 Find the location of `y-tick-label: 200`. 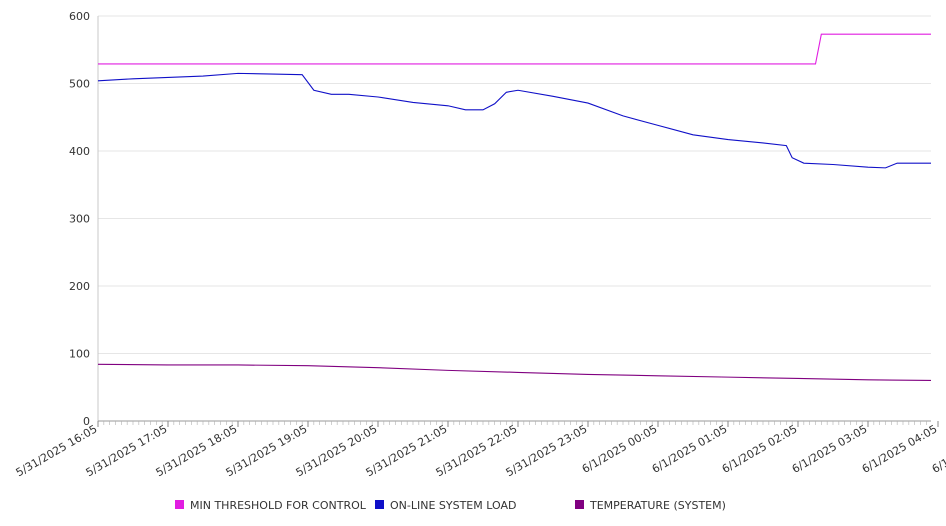

y-tick-label: 200 is located at coordinates (79, 286).